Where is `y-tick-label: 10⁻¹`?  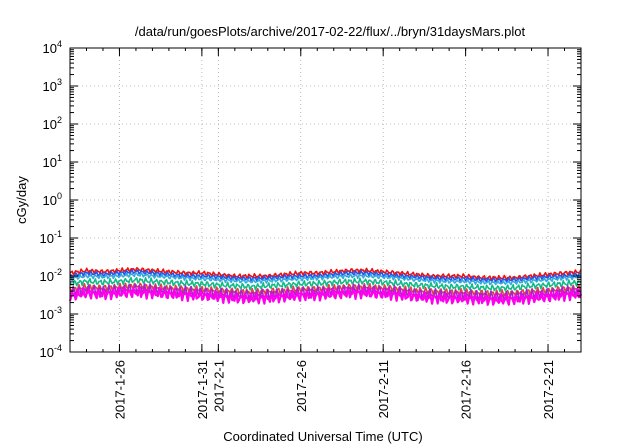
y-tick-label: 10⁻¹ is located at coordinates (51, 237).